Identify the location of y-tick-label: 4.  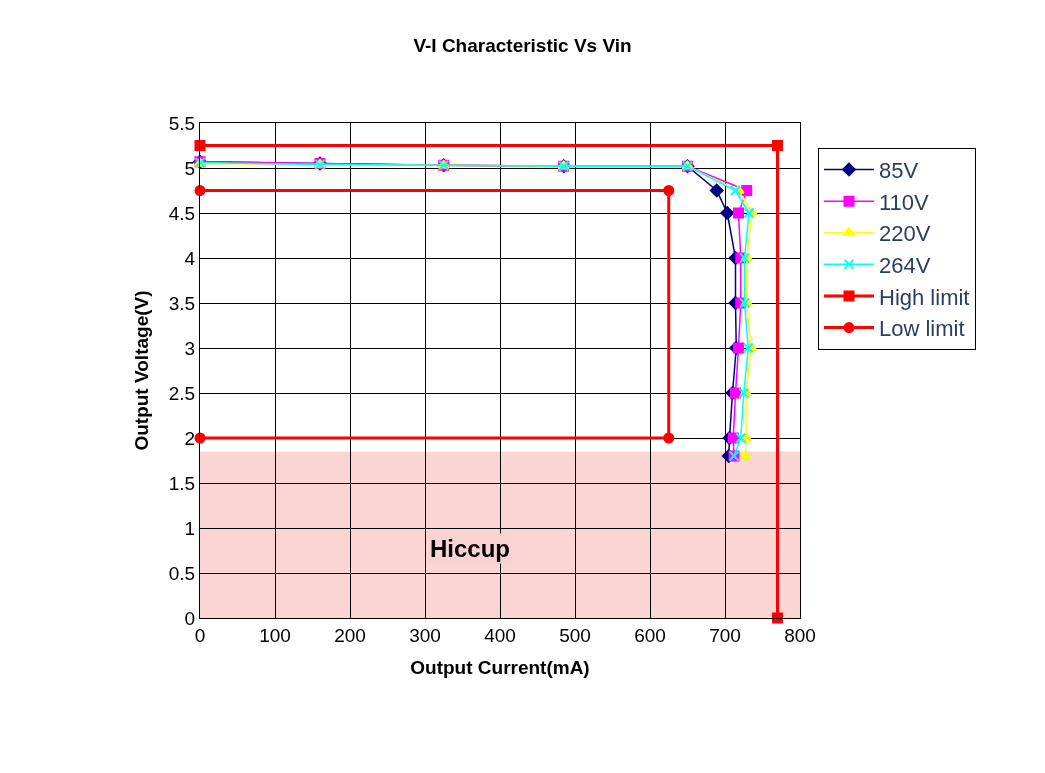
(190, 258).